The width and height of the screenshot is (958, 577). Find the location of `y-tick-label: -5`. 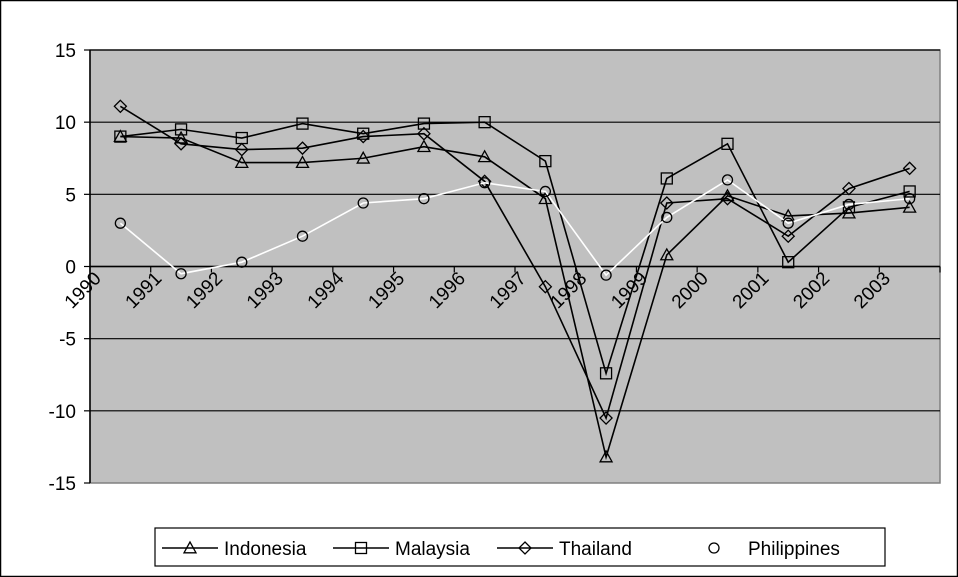

y-tick-label: -5 is located at coordinates (67, 340).